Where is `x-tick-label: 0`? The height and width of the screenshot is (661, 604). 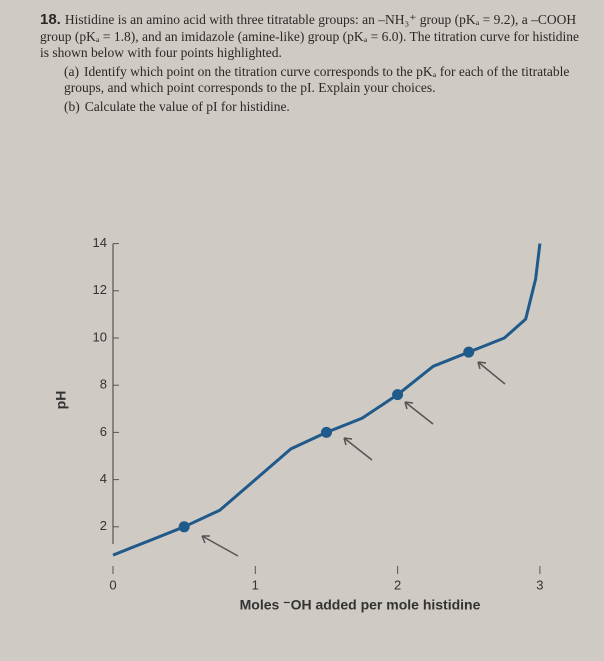 x-tick-label: 0 is located at coordinates (112, 584).